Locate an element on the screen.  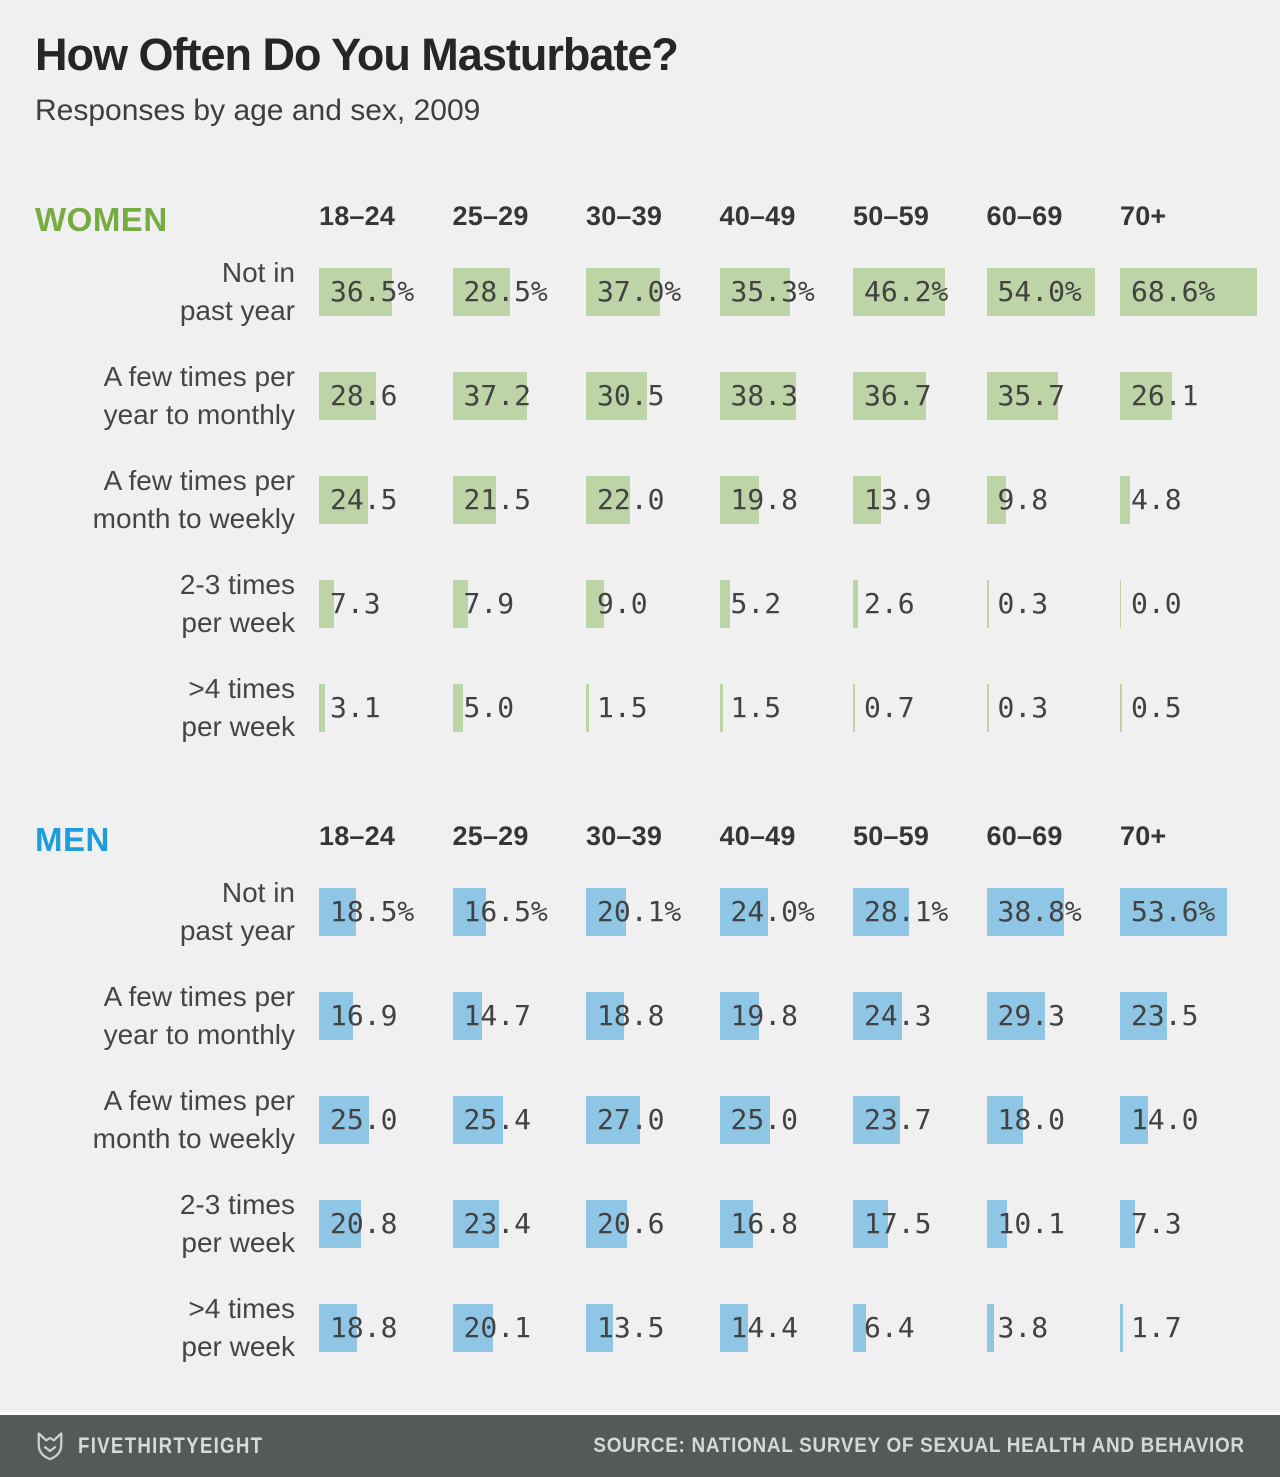
row-label-line: A few times per is located at coordinates (199, 481).